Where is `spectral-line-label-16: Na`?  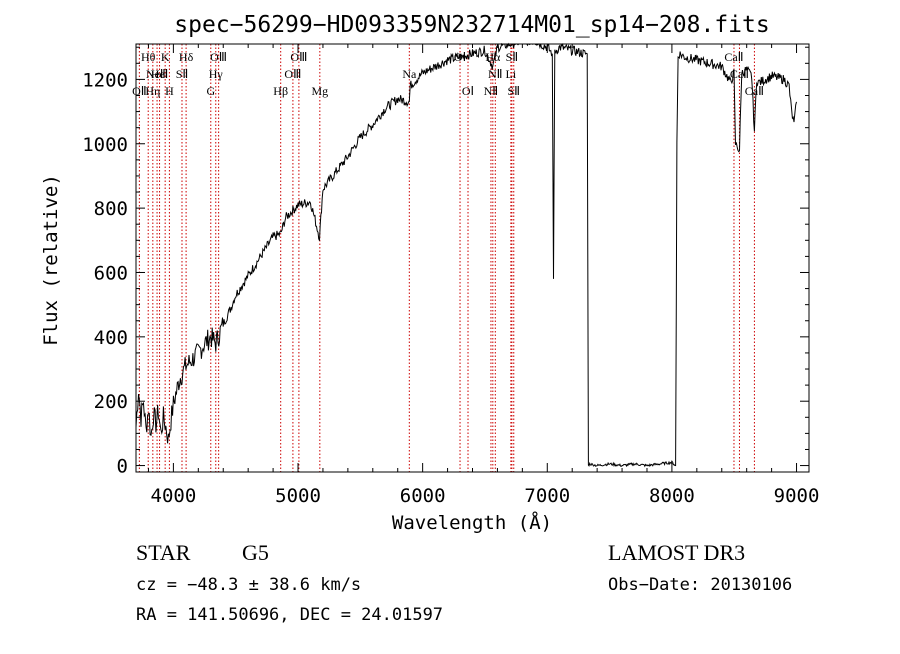
spectral-line-label-16: Na is located at coordinates (409, 74).